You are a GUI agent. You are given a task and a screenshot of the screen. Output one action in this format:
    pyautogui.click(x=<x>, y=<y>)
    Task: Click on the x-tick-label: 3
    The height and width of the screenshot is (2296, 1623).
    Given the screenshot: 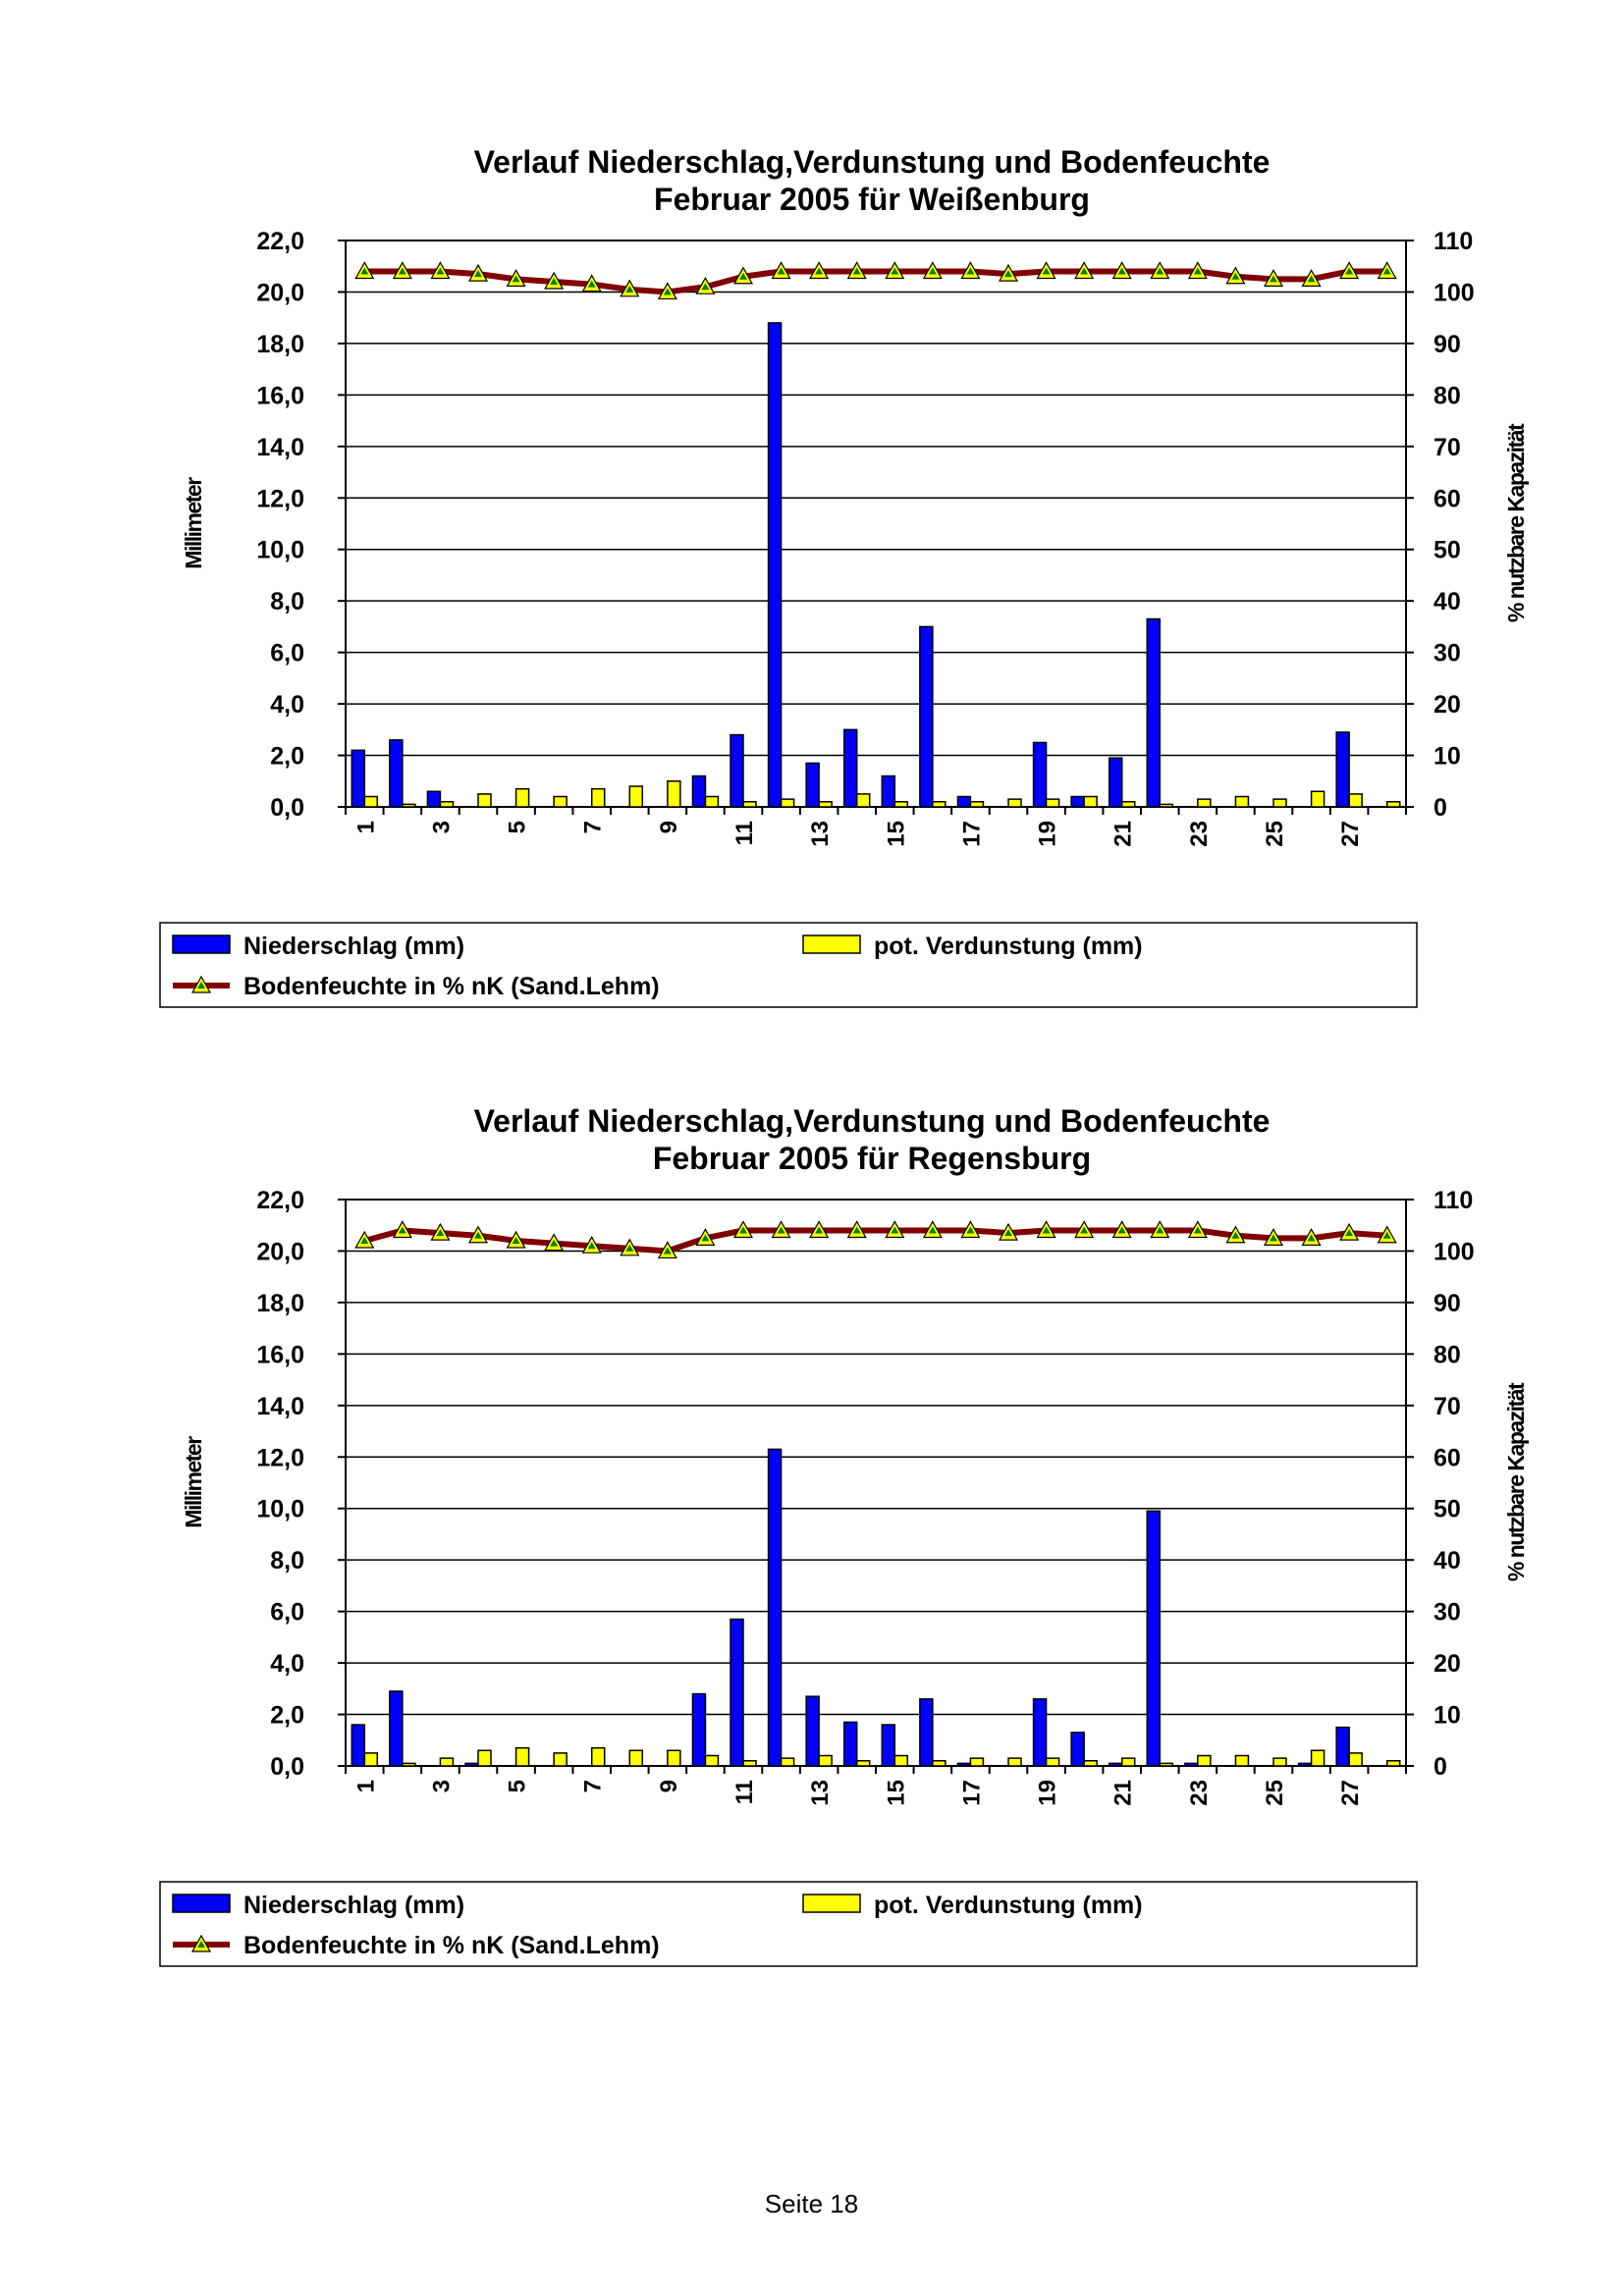 What is the action you would take?
    pyautogui.click(x=441, y=827)
    